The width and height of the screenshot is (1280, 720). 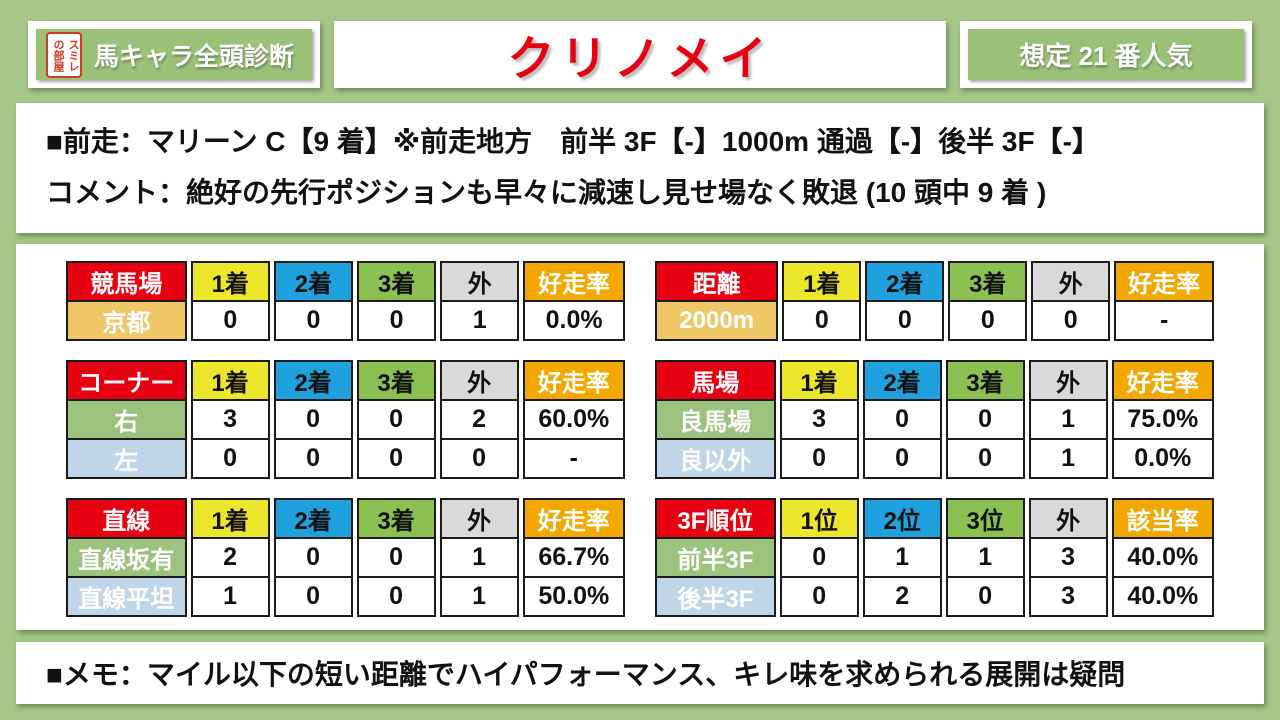 What do you see at coordinates (715, 380) in the screenshot?
I see `column-header: 馬場` at bounding box center [715, 380].